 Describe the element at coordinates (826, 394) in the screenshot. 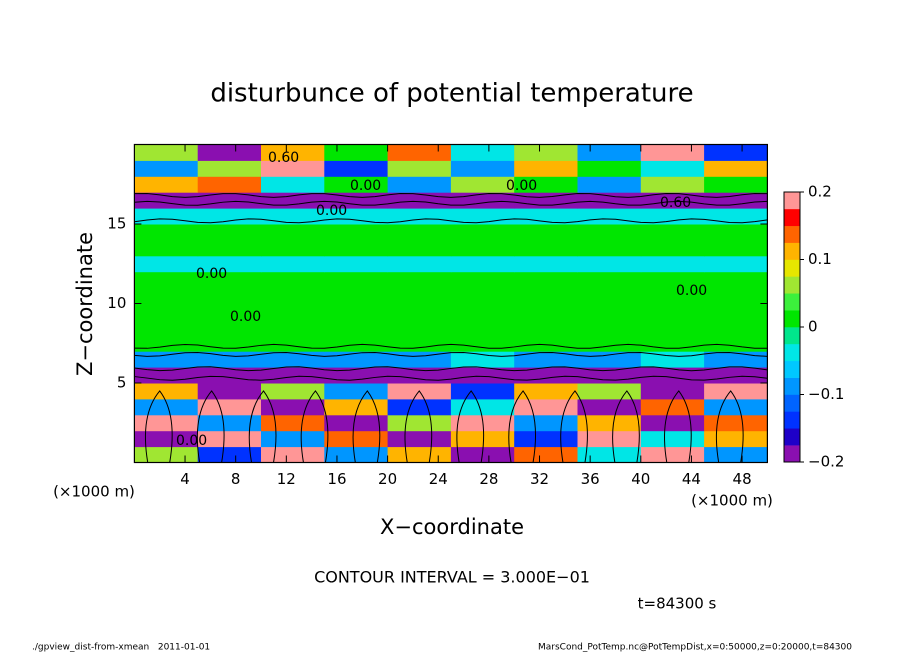

I see `colorbar-tick-label: −0.1` at that location.